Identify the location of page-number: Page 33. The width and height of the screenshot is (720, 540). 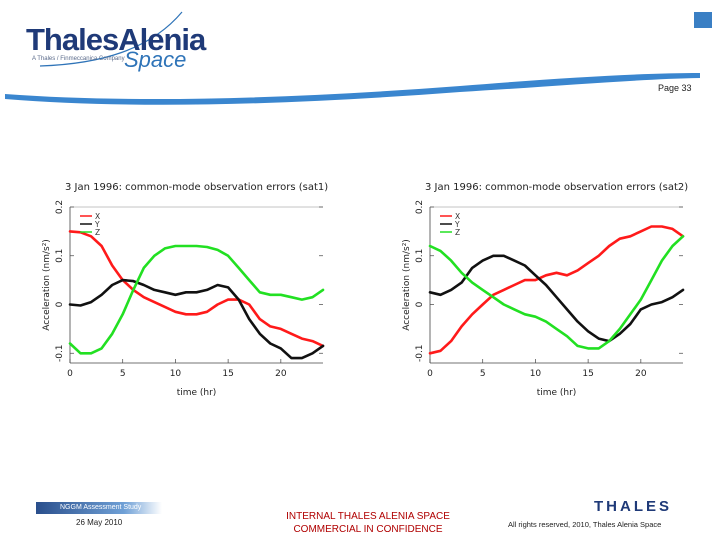
(675, 88).